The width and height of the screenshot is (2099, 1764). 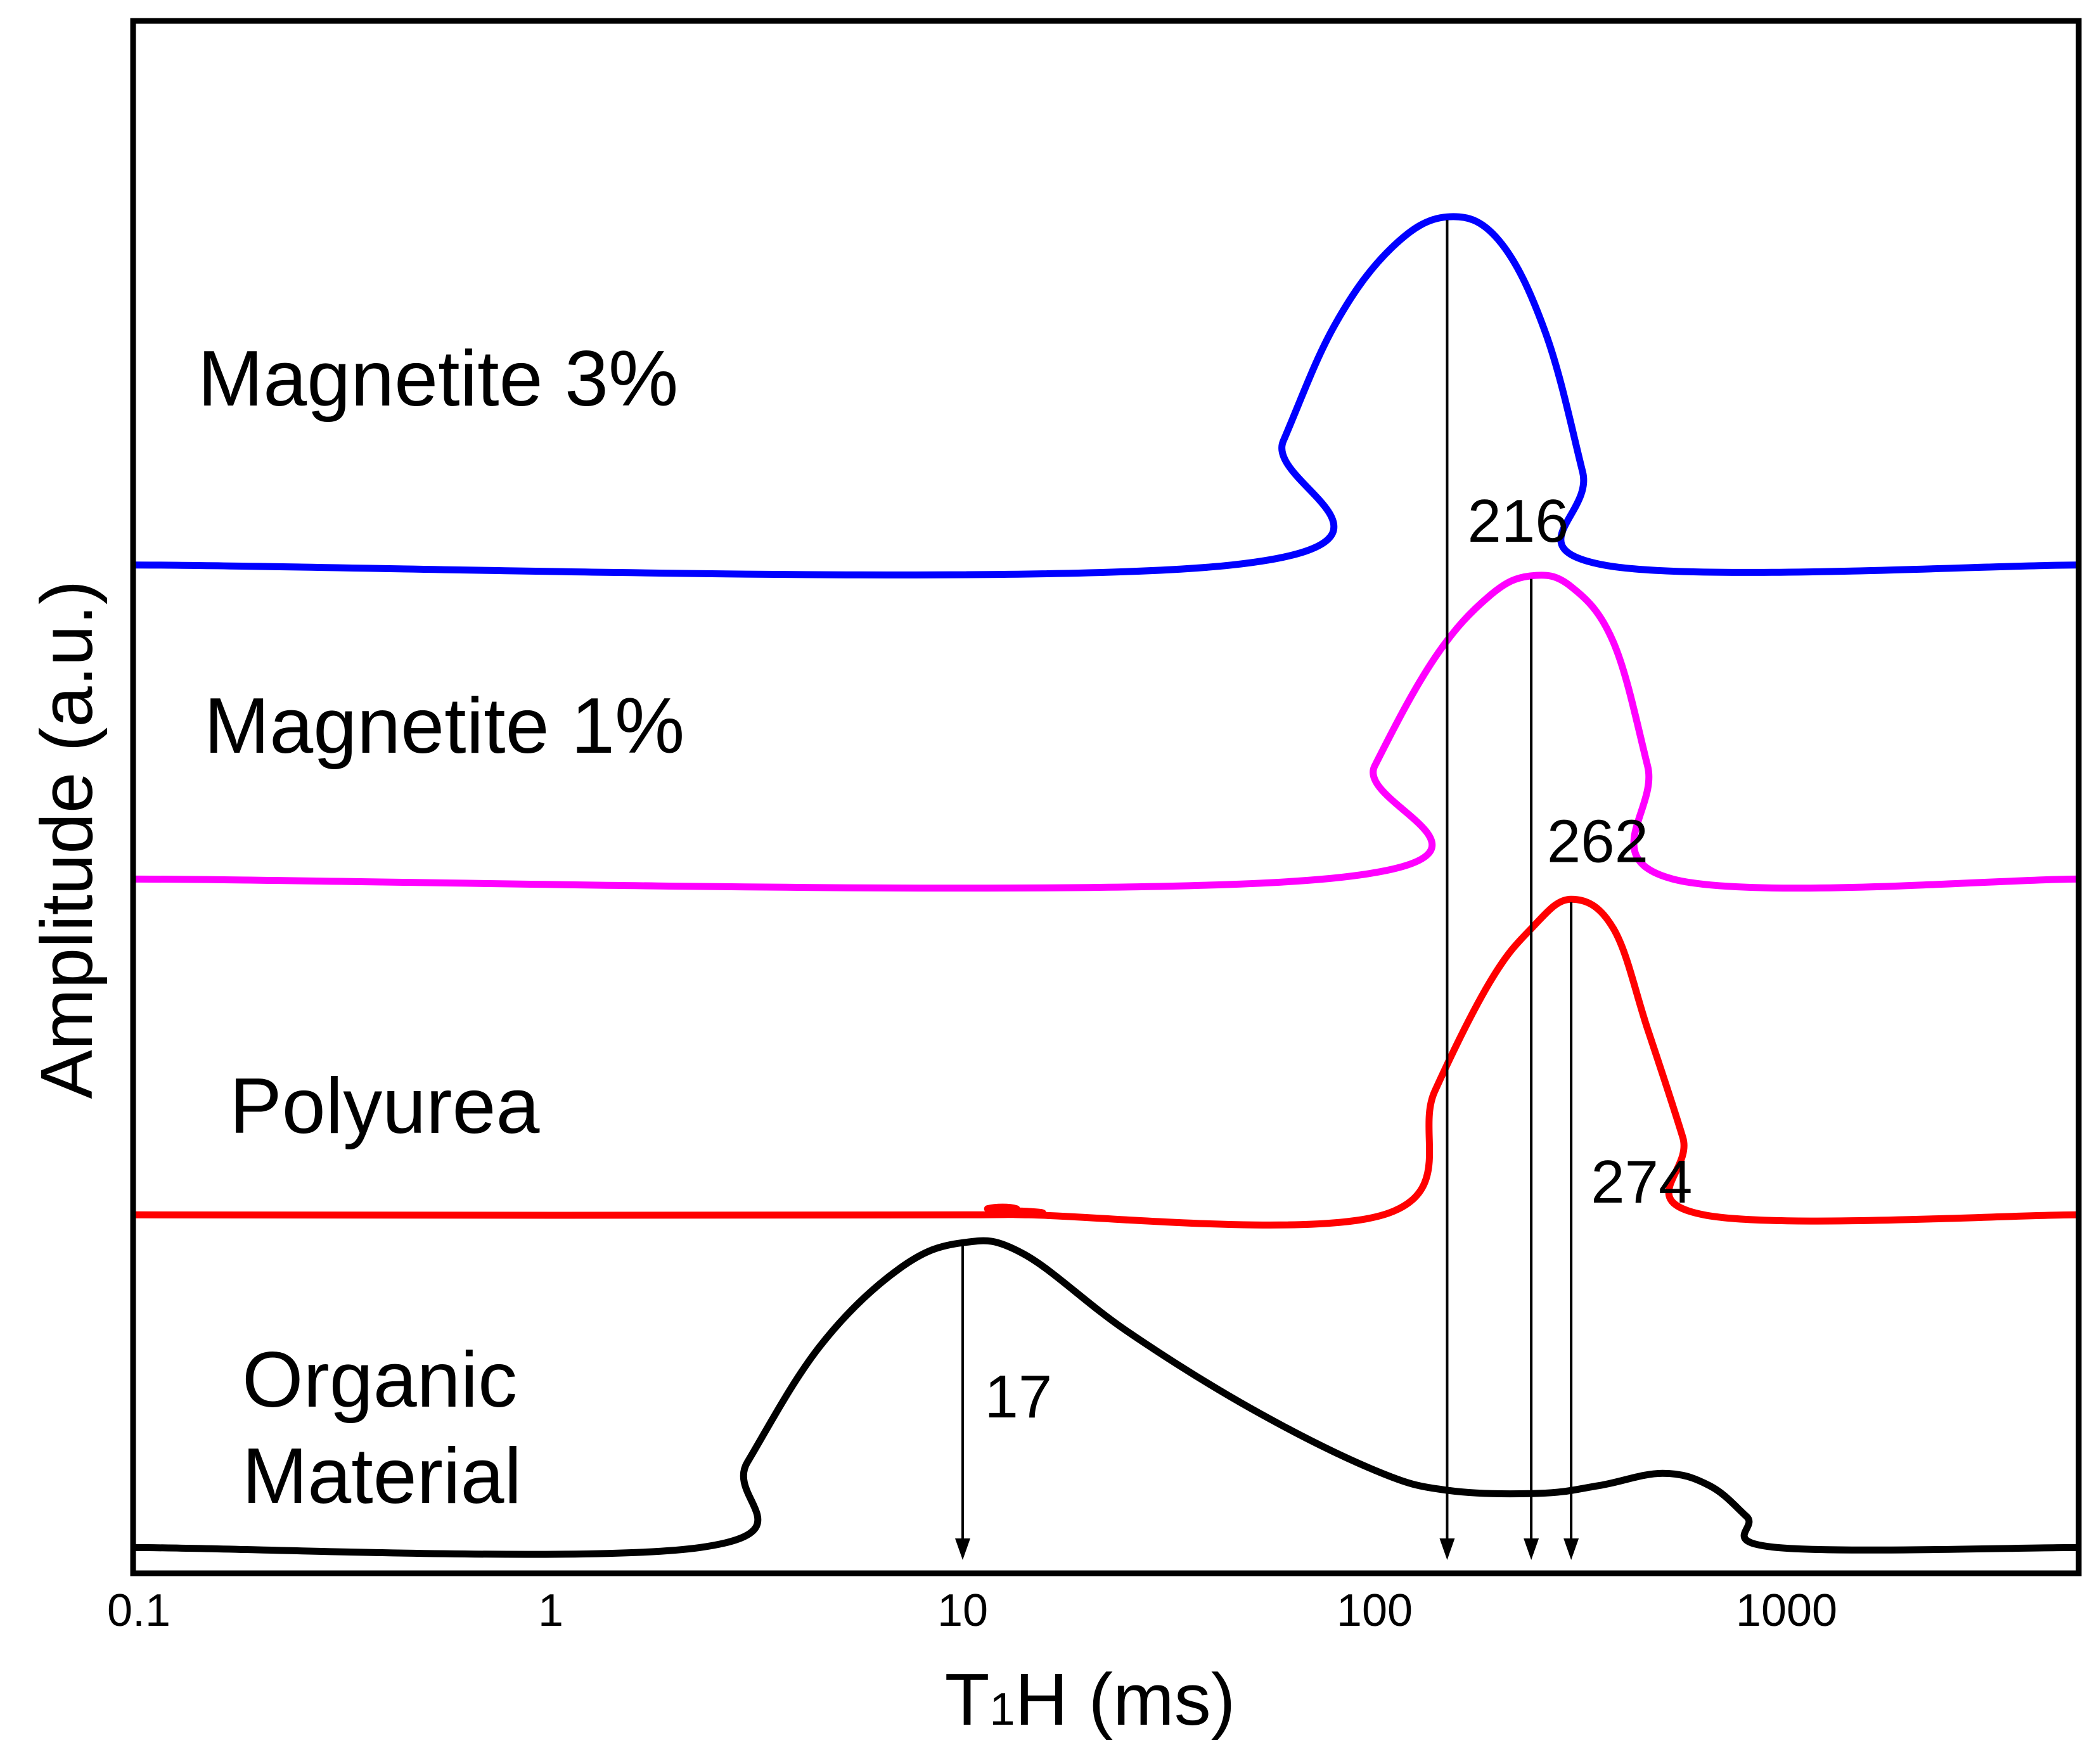 What do you see at coordinates (382, 1476) in the screenshot?
I see `series-label-line: Material` at bounding box center [382, 1476].